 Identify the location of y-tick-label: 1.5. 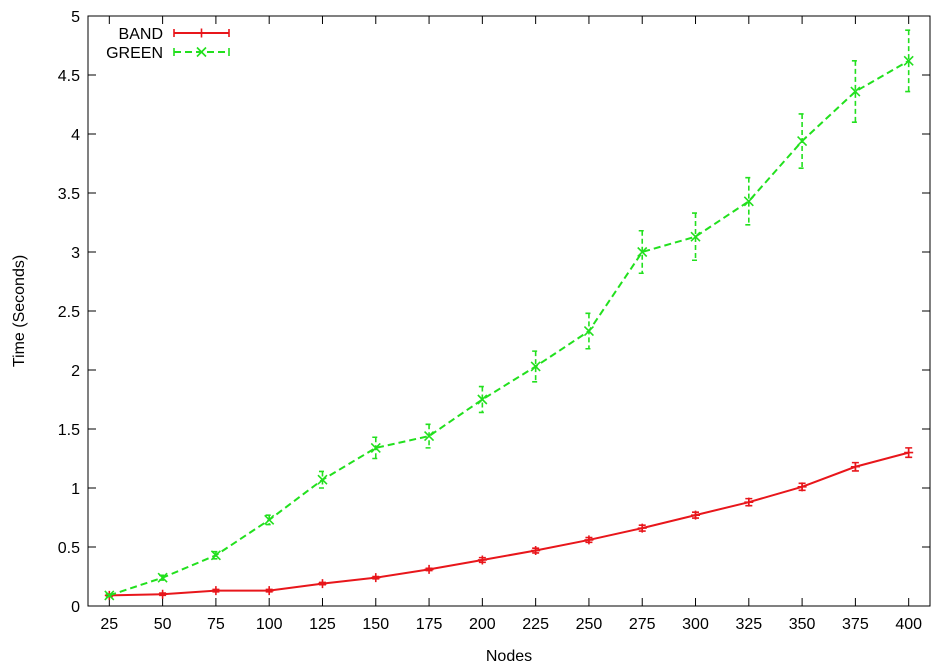
(69, 430).